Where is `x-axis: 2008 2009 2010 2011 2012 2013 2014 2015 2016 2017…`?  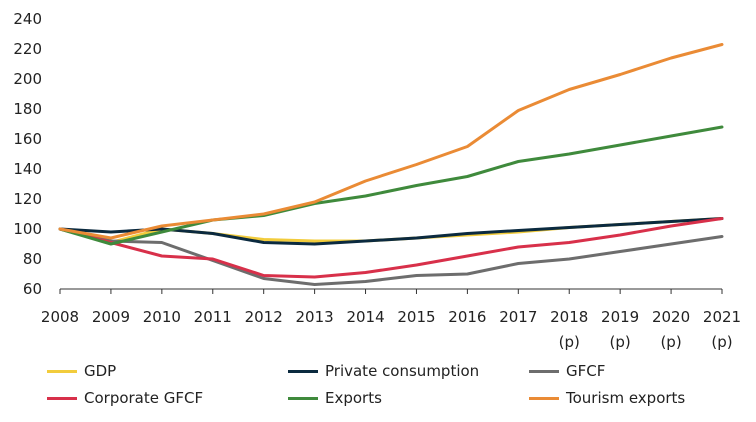
x-axis: 2008 2009 2010 2011 2012 2013 2014 2015 2016 2017… is located at coordinates (391, 320).